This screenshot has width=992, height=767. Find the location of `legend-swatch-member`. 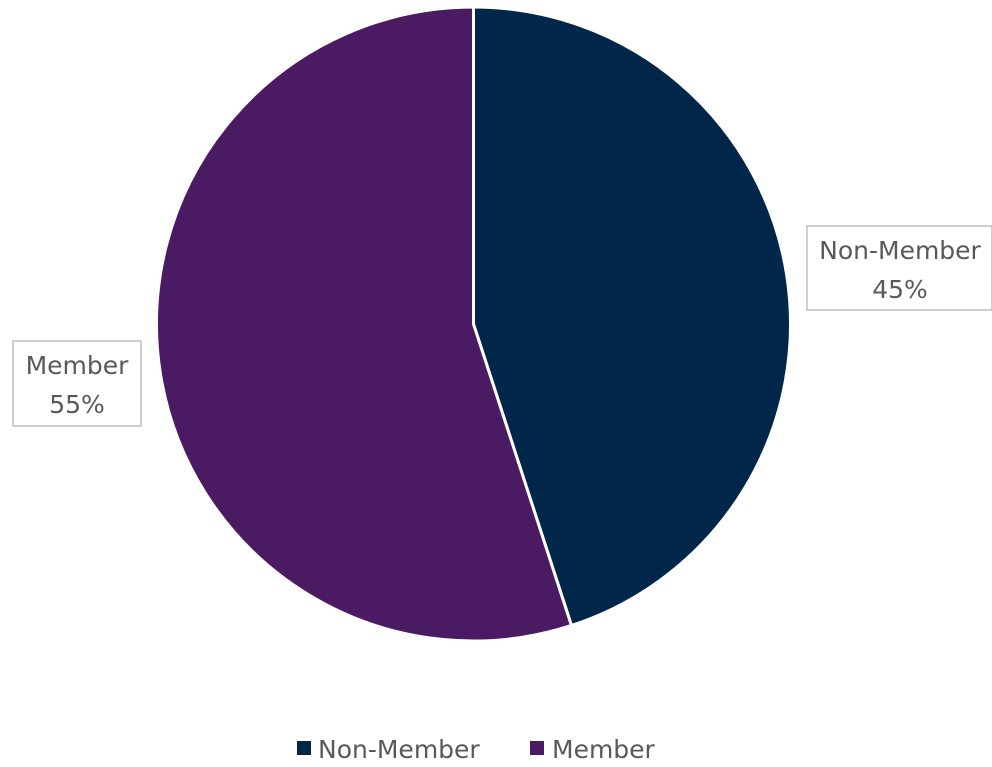

legend-swatch-member is located at coordinates (537, 748).